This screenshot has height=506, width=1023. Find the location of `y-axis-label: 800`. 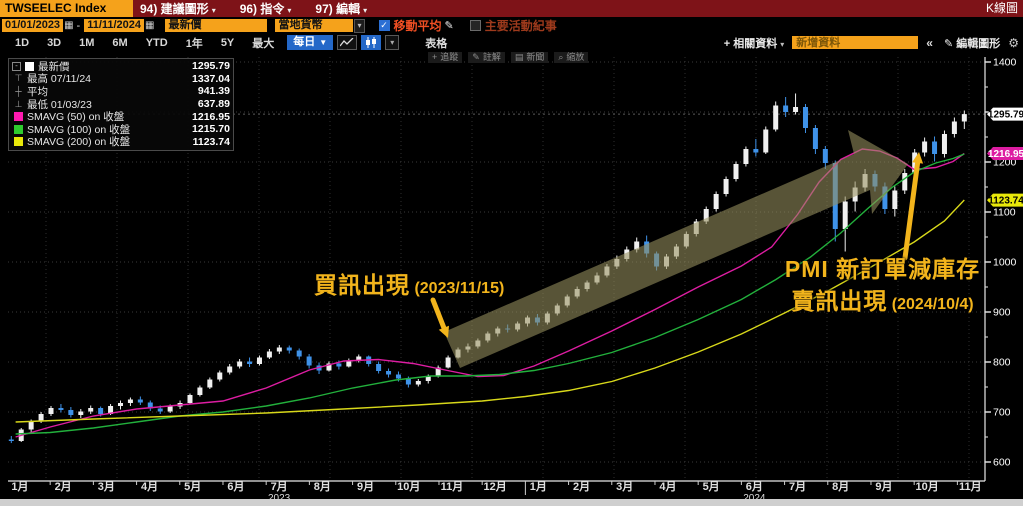

y-axis-label: 800 is located at coordinates (1002, 363).